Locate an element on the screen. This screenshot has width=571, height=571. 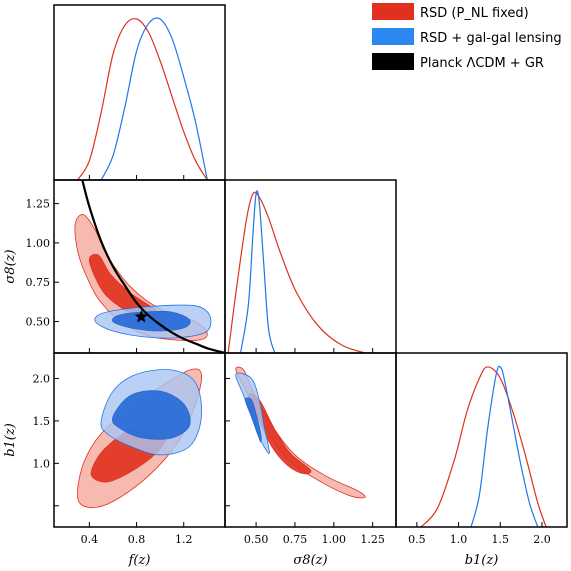
panel-s8_b1 is located at coordinates (310, 440).